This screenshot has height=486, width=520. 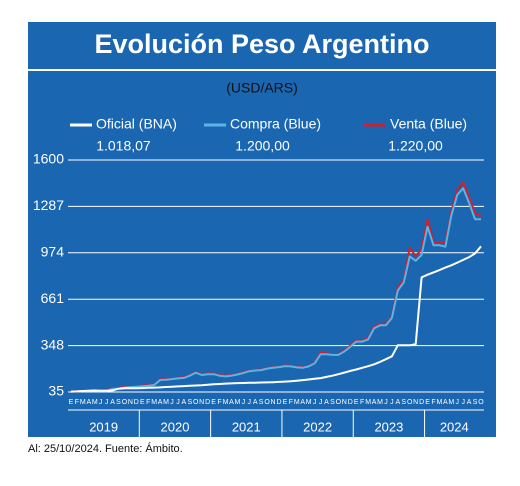 I want to click on legend-label: Oficial (BNA), so click(x=136, y=124).